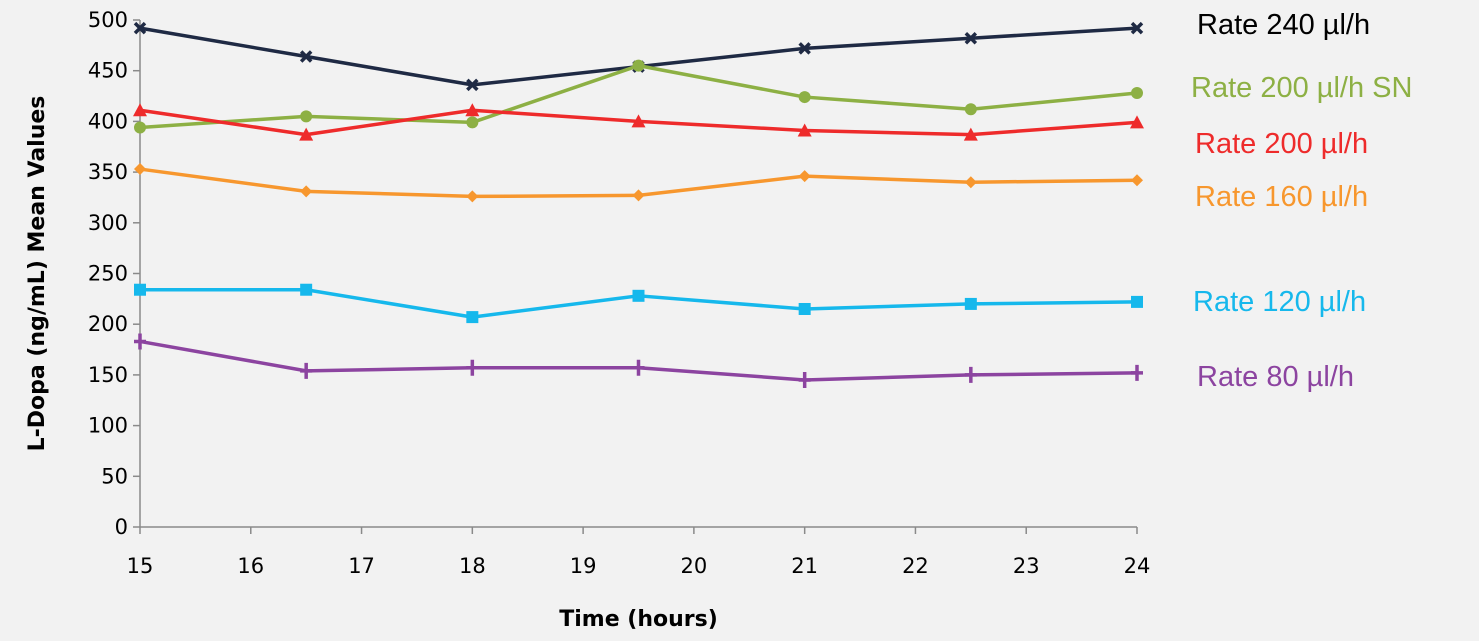  I want to click on x-tick-label: 21, so click(804, 566).